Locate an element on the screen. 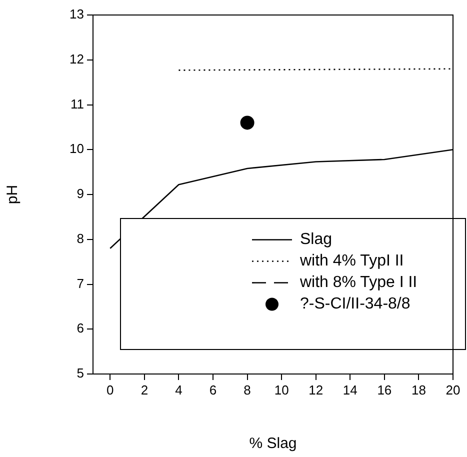 Image resolution: width=467 pixels, height=457 pixels. y-tick-label: 9 is located at coordinates (80, 194).